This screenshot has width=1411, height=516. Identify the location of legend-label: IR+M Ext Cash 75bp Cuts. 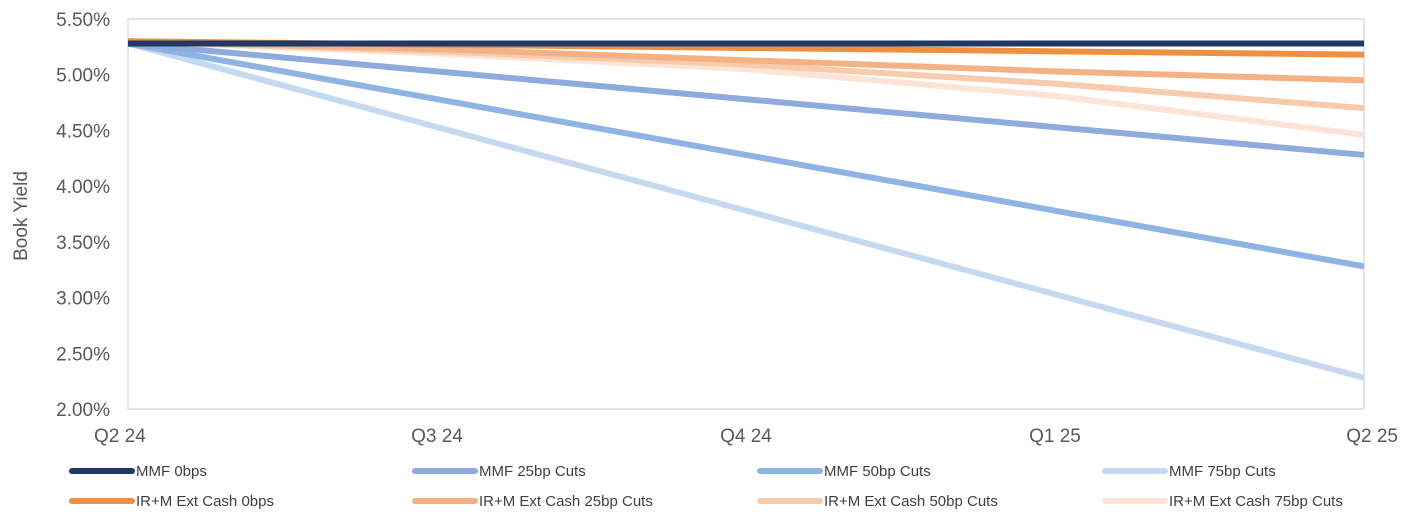
(1256, 501).